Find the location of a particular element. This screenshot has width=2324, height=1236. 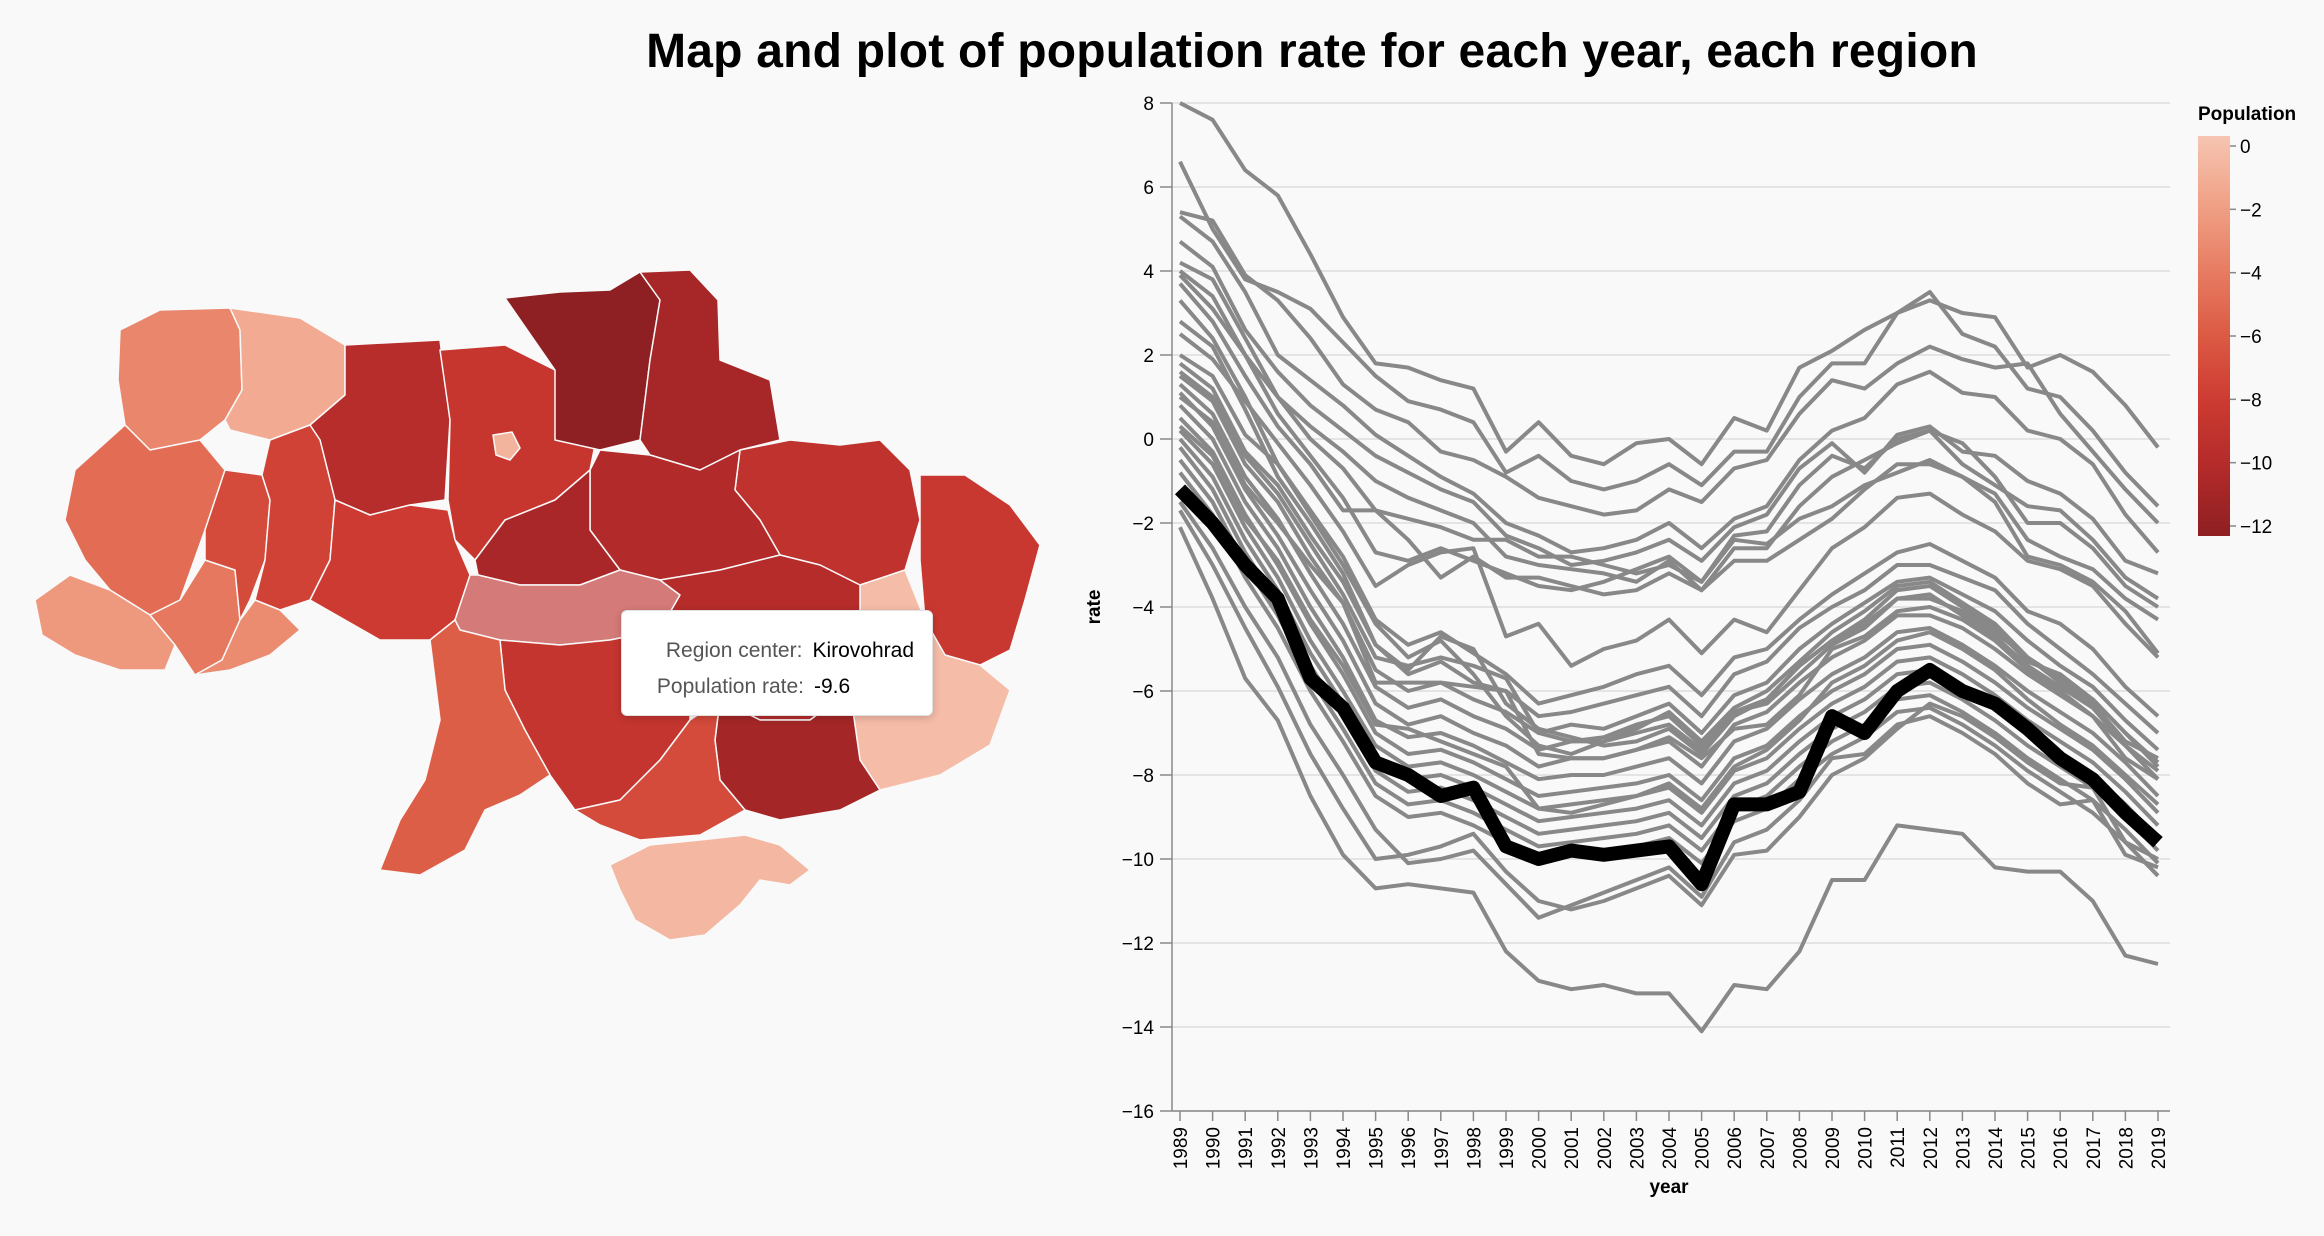

x-tick-label: 2012 is located at coordinates (1931, 1148).